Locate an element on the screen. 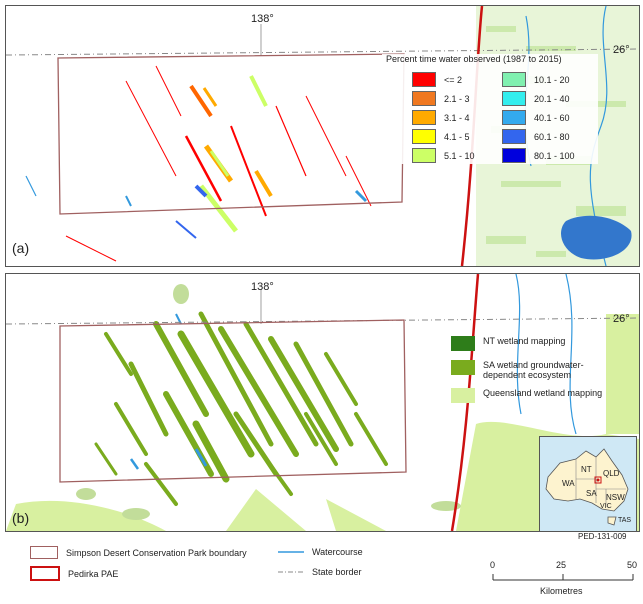 The width and height of the screenshot is (643, 604). inset-study-area-marker is located at coordinates (598, 480).